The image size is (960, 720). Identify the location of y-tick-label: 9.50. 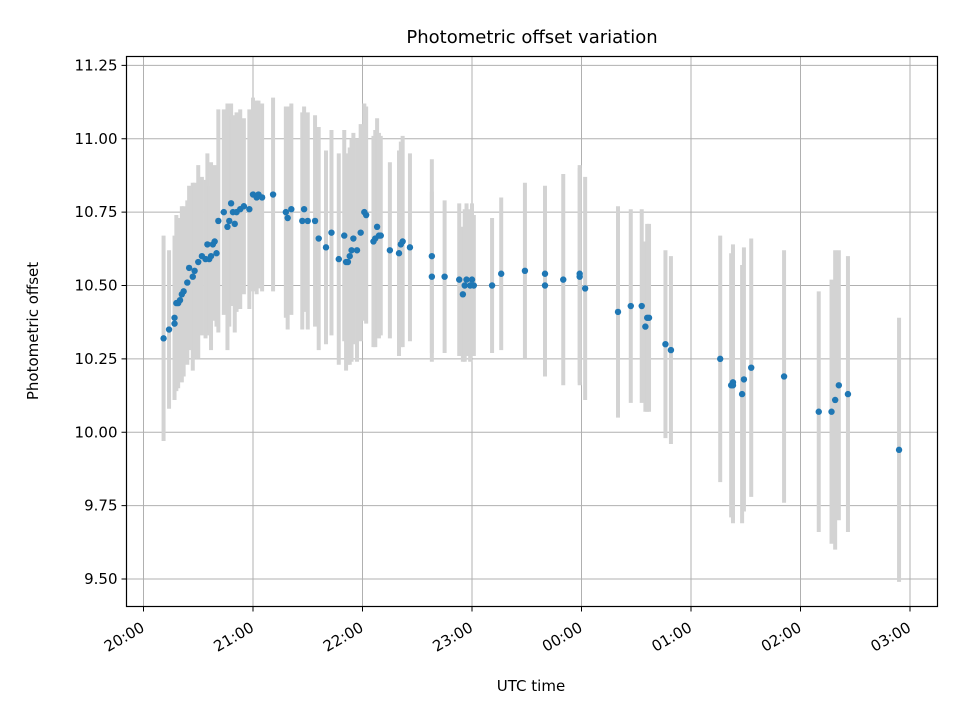
(100, 579).